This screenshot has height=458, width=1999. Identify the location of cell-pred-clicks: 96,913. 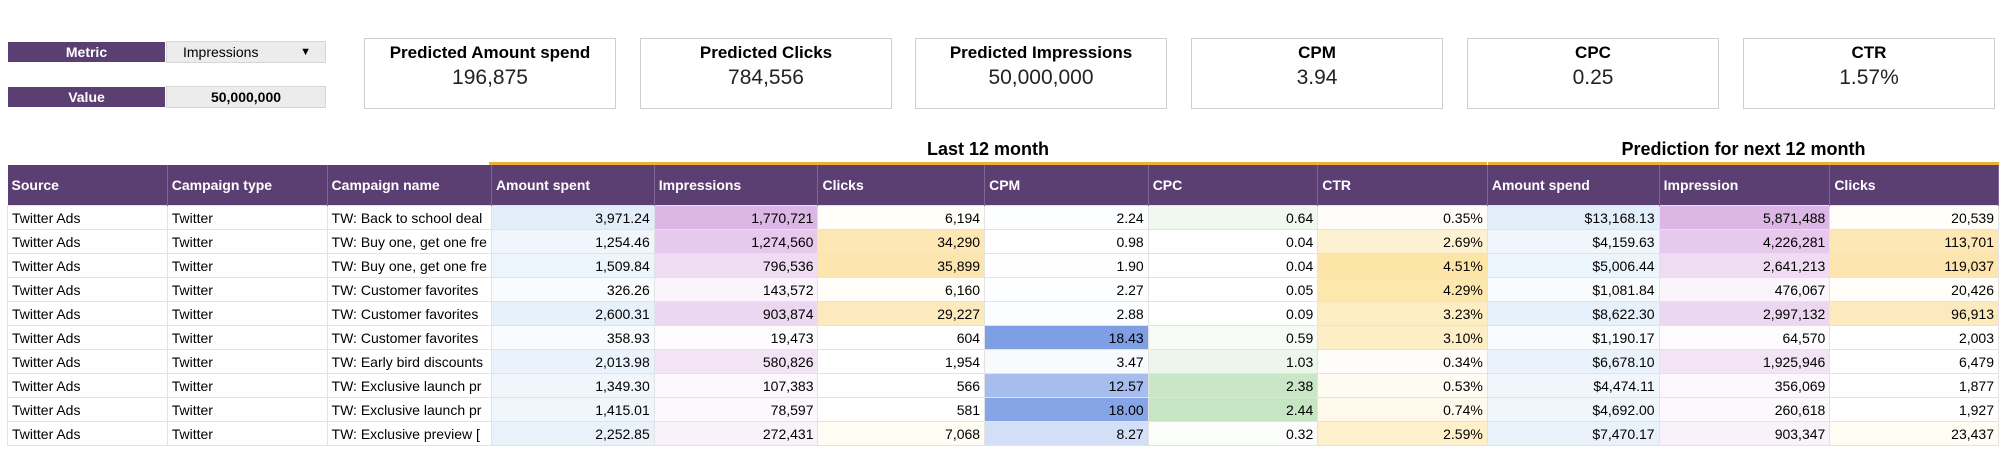
(1914, 313).